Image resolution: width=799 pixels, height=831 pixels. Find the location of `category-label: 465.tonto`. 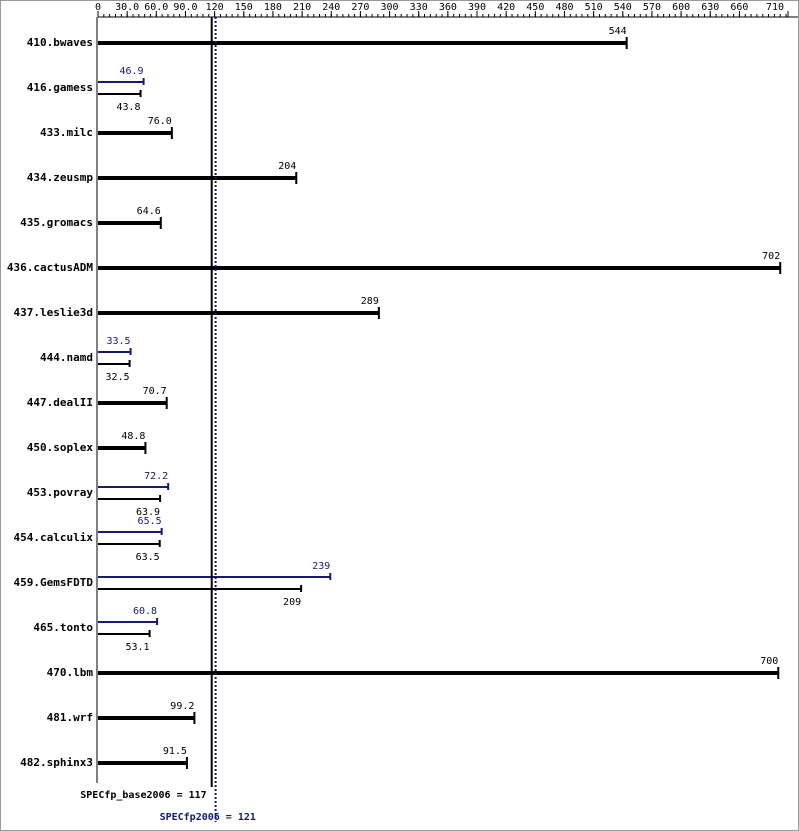

category-label: 465.tonto is located at coordinates (63, 627).